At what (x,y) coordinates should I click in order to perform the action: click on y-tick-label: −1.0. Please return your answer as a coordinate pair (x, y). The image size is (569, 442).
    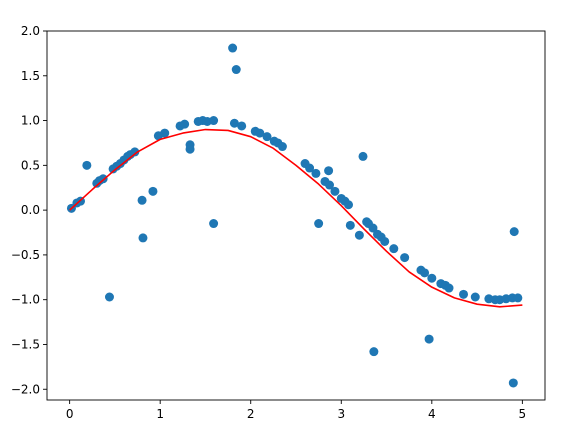
    Looking at the image, I should click on (25, 300).